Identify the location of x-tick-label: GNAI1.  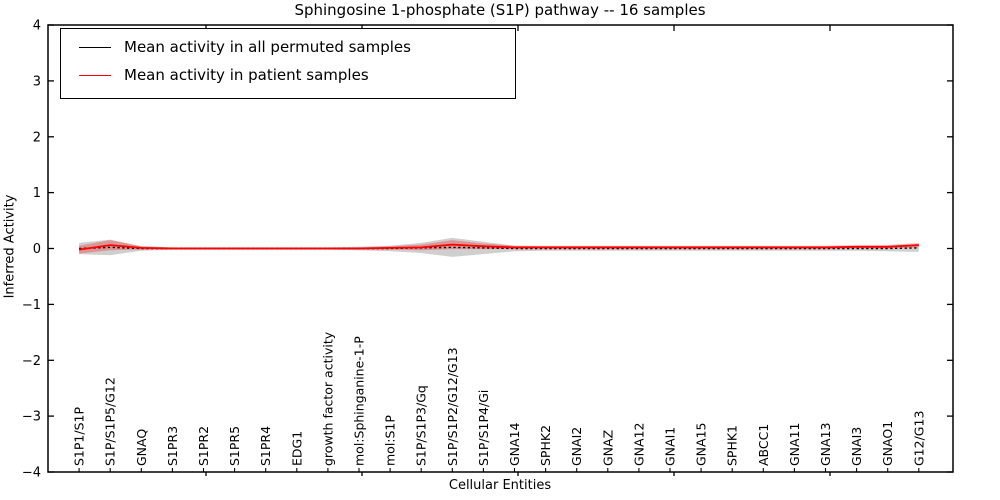
(670, 446).